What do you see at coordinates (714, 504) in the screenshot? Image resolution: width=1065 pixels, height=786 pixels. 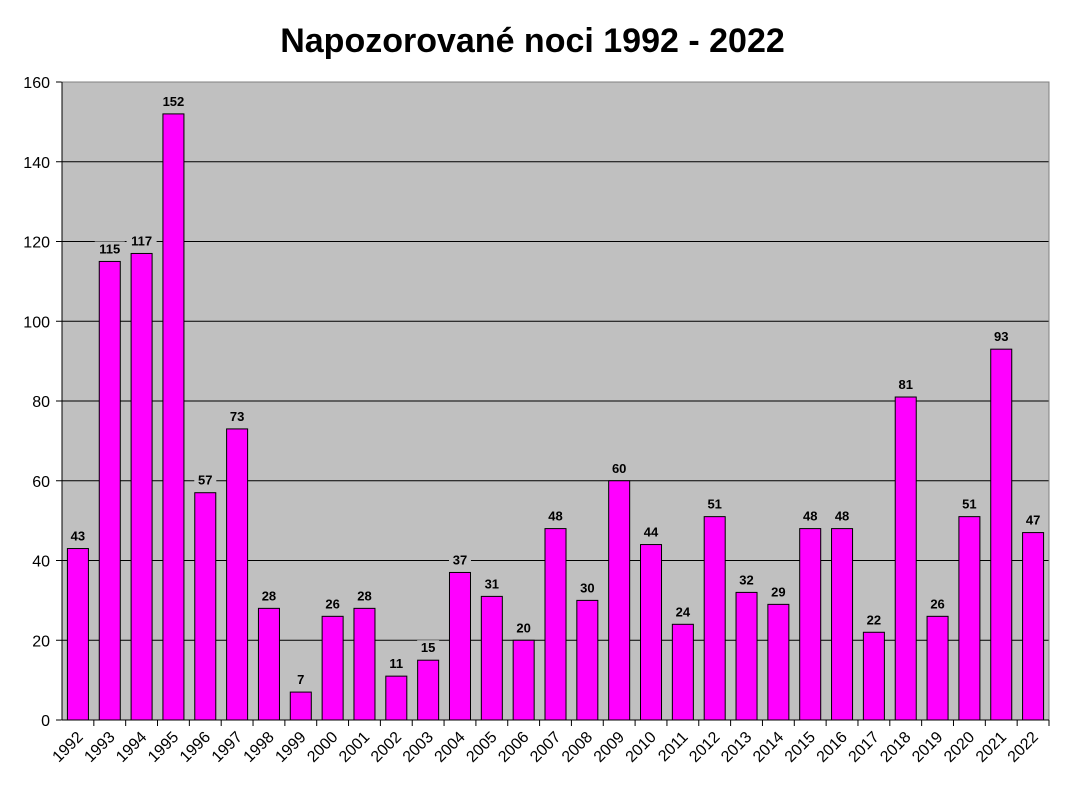 I see `data-label-2012: 51` at bounding box center [714, 504].